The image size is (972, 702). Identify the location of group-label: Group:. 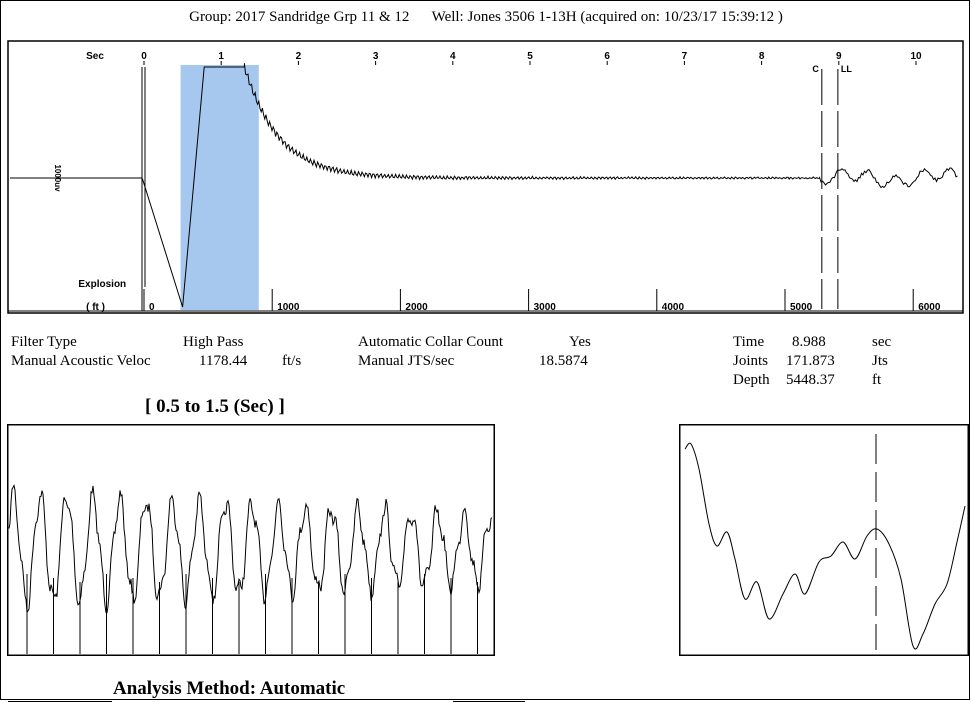
(210, 17).